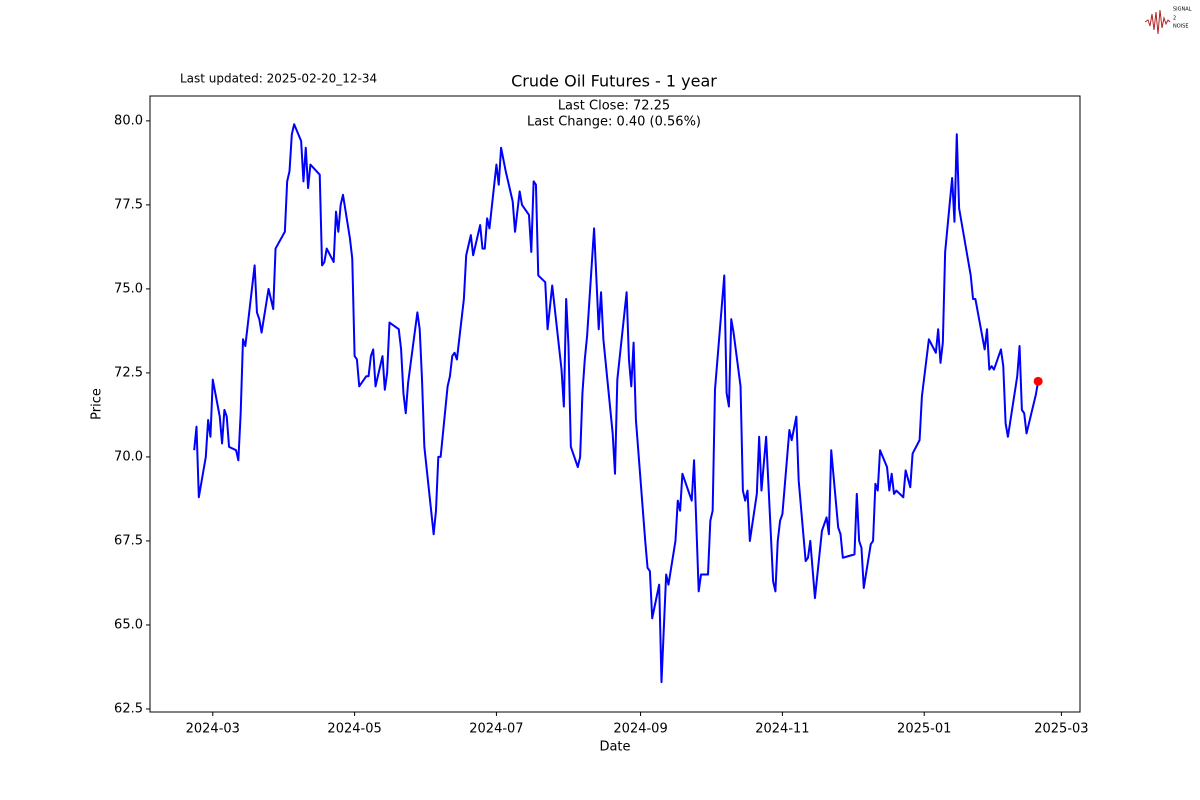  Describe the element at coordinates (1061, 729) in the screenshot. I see `x-tick-label: 2025-03` at that location.